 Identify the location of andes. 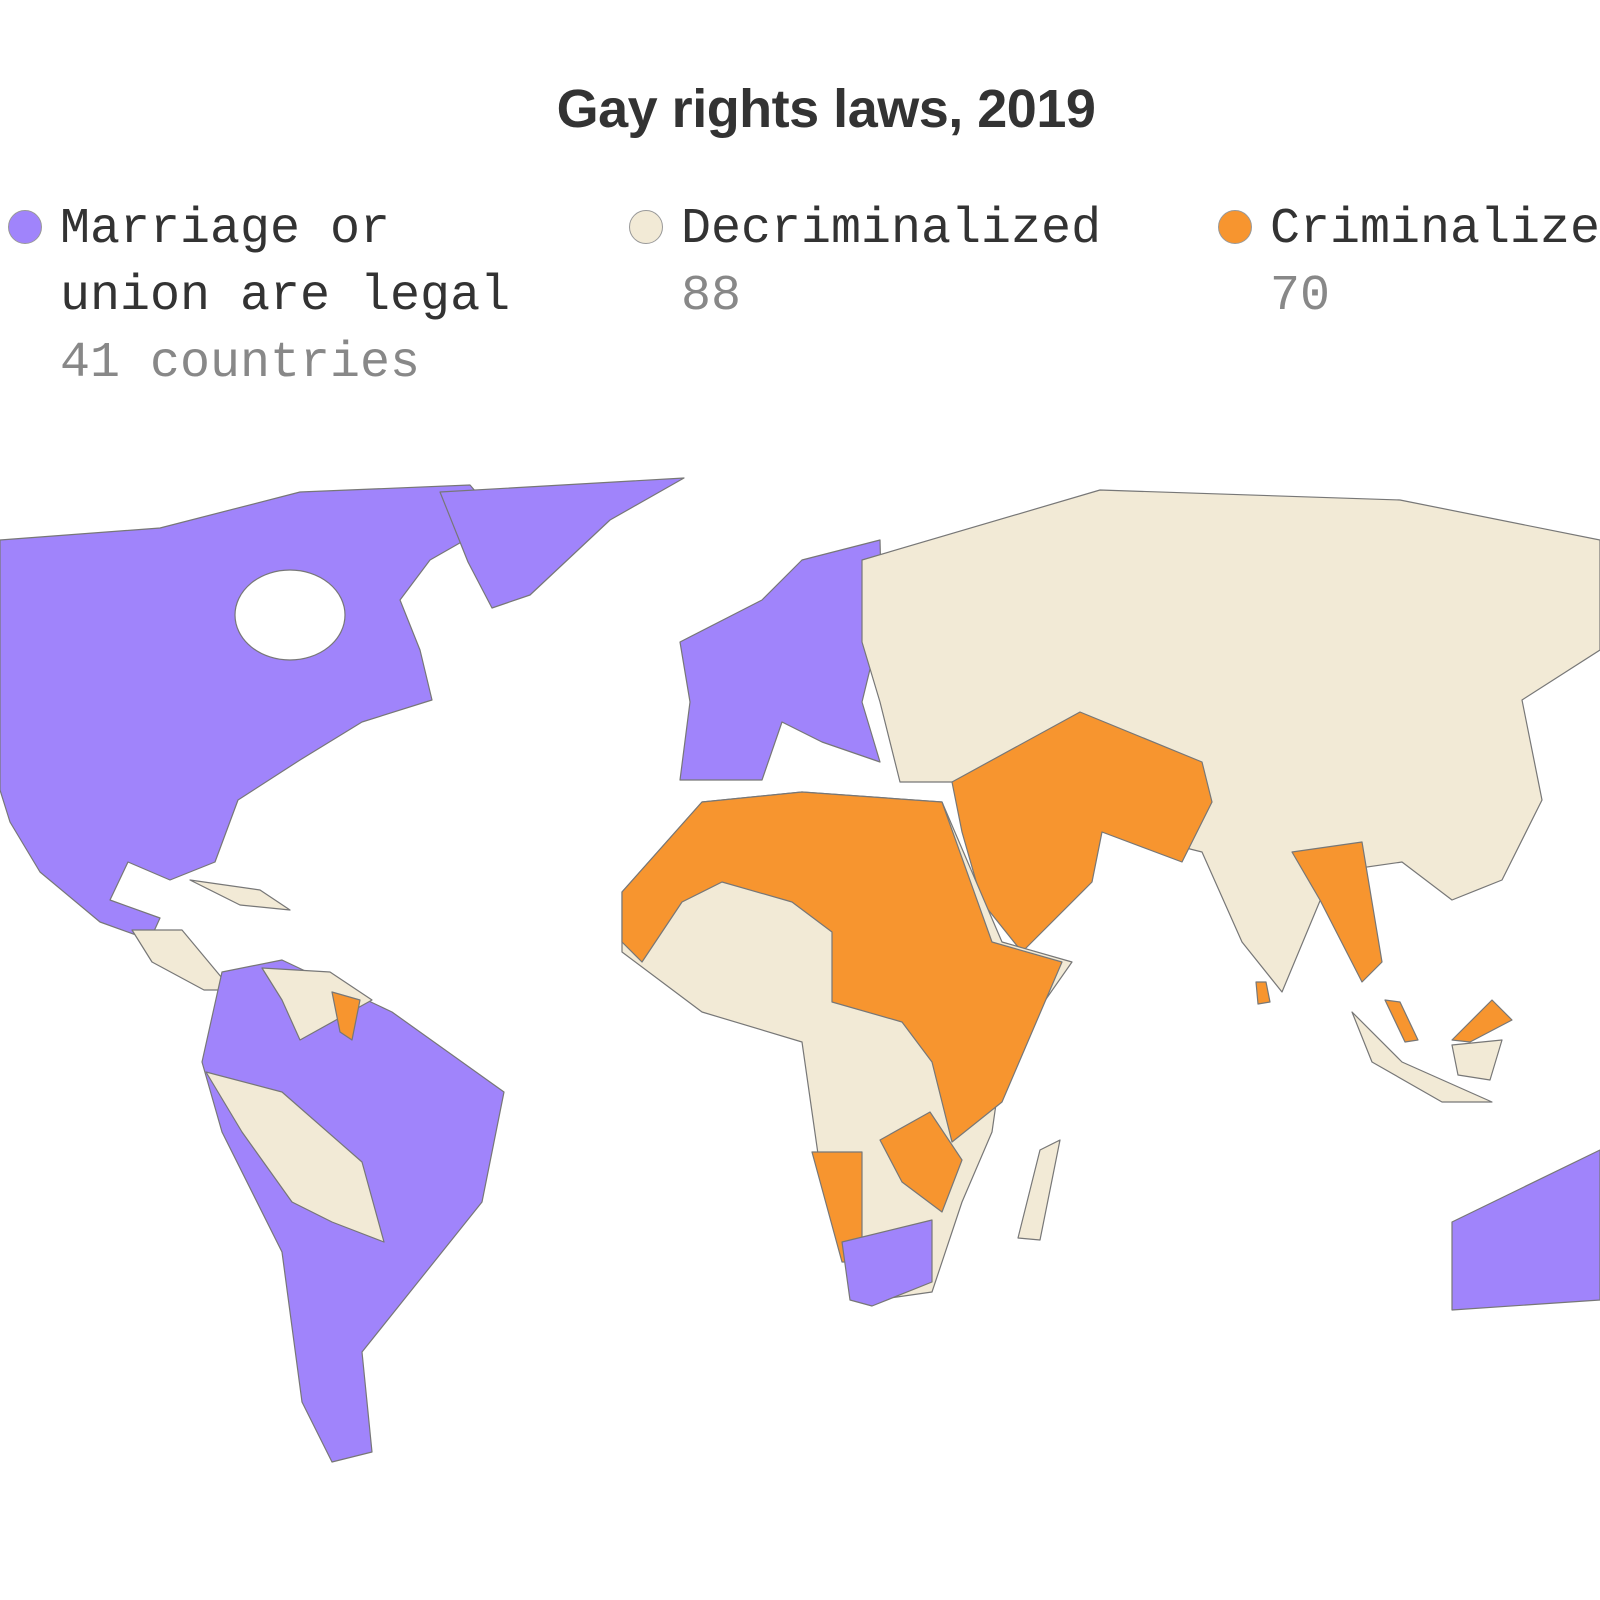
(295, 1157).